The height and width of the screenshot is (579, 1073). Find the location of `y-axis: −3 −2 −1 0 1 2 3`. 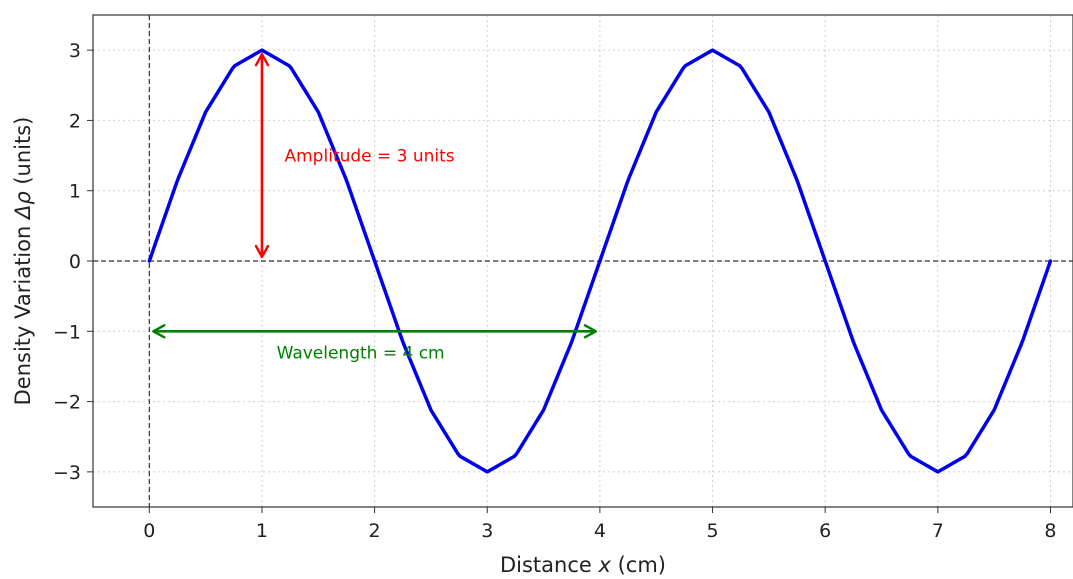

y-axis: −3 −2 −1 0 1 2 3 is located at coordinates (73, 262).